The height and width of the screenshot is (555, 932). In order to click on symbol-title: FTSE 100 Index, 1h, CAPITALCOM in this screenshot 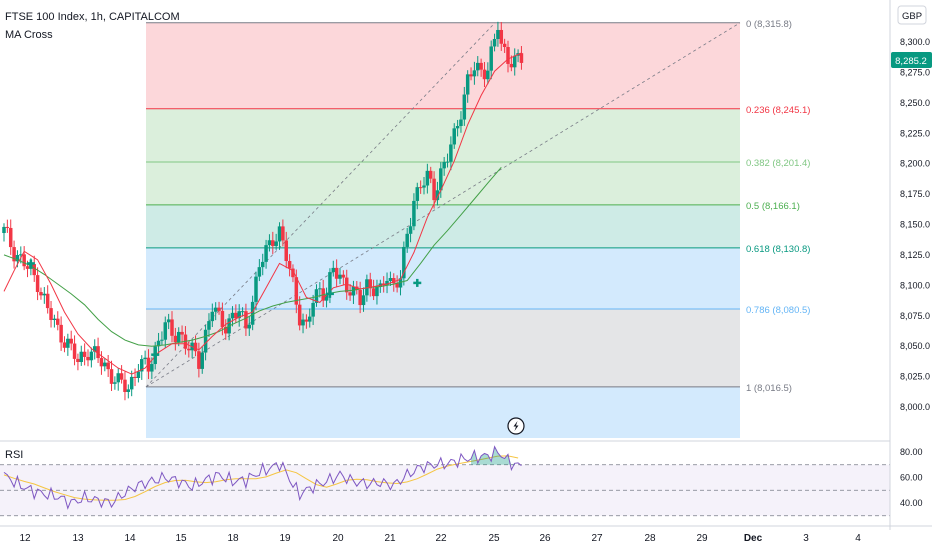, I will do `click(92, 17)`.